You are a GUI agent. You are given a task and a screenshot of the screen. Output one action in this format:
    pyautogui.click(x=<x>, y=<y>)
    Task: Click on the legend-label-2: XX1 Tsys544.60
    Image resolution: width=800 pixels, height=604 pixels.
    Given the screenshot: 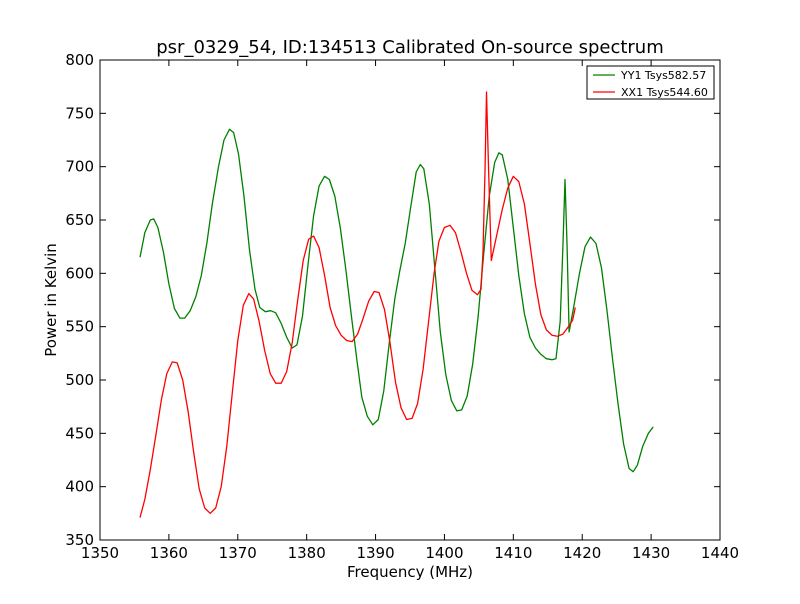 What is the action you would take?
    pyautogui.click(x=664, y=92)
    